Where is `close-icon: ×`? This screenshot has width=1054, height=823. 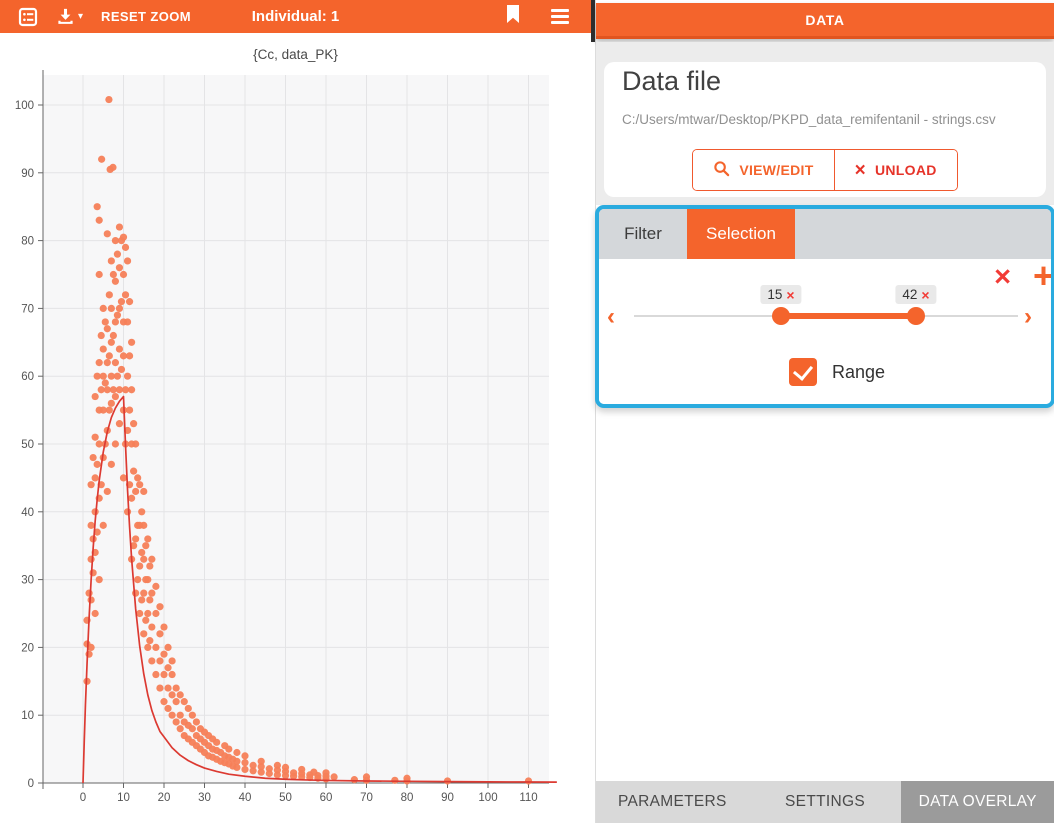 close-icon: × is located at coordinates (860, 170).